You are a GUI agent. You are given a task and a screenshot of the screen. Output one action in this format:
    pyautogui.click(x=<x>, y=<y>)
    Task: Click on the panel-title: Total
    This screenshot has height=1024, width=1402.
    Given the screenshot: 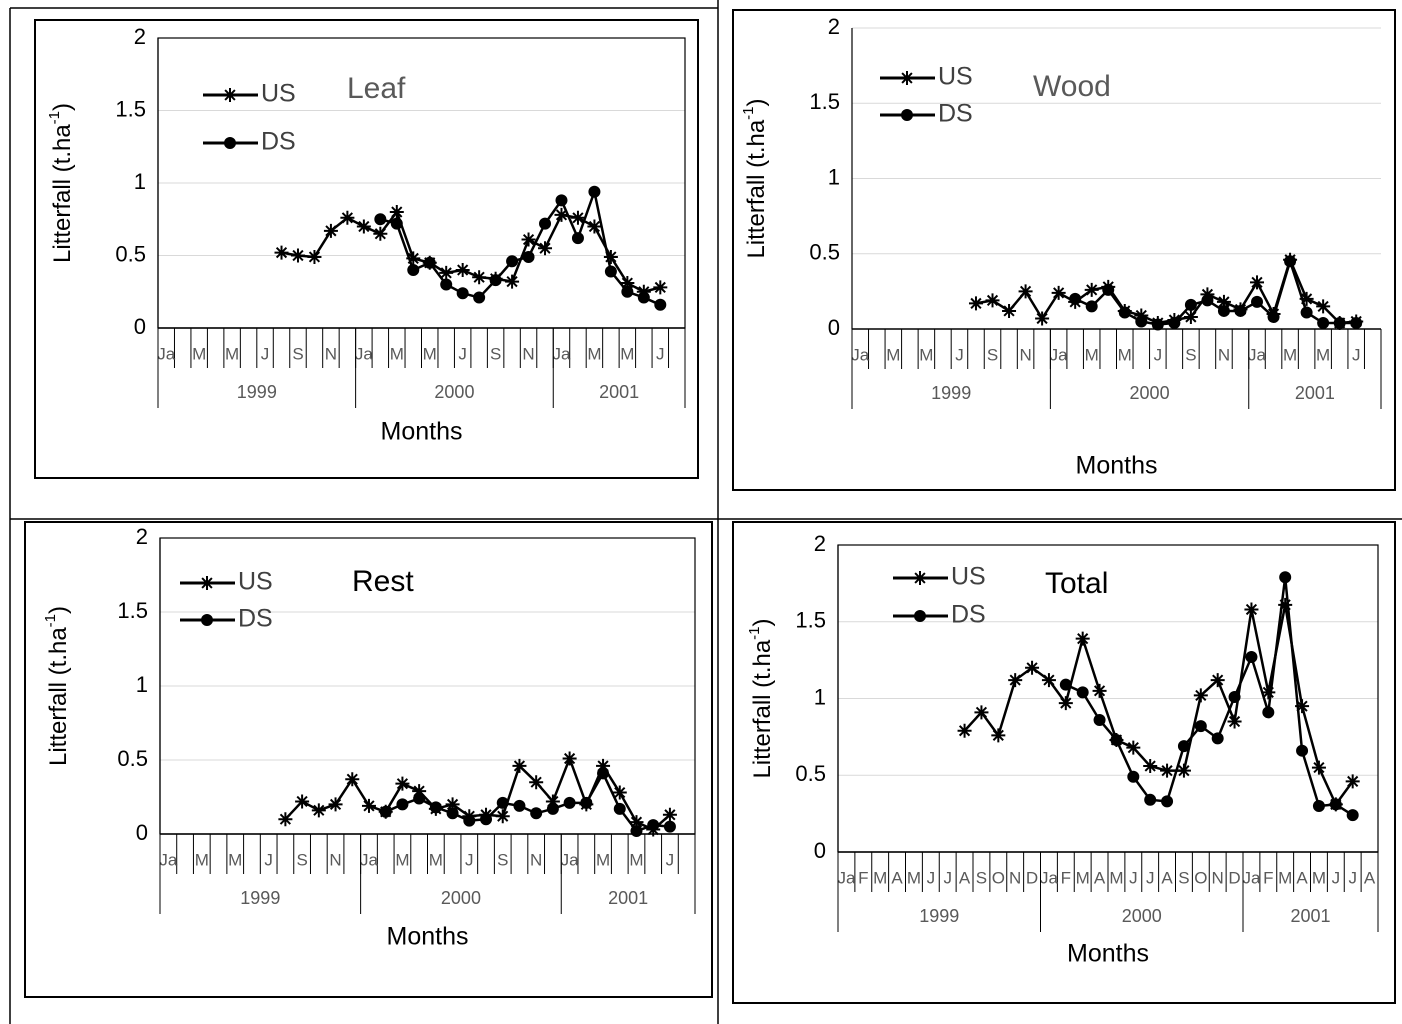 What is the action you would take?
    pyautogui.click(x=1076, y=583)
    